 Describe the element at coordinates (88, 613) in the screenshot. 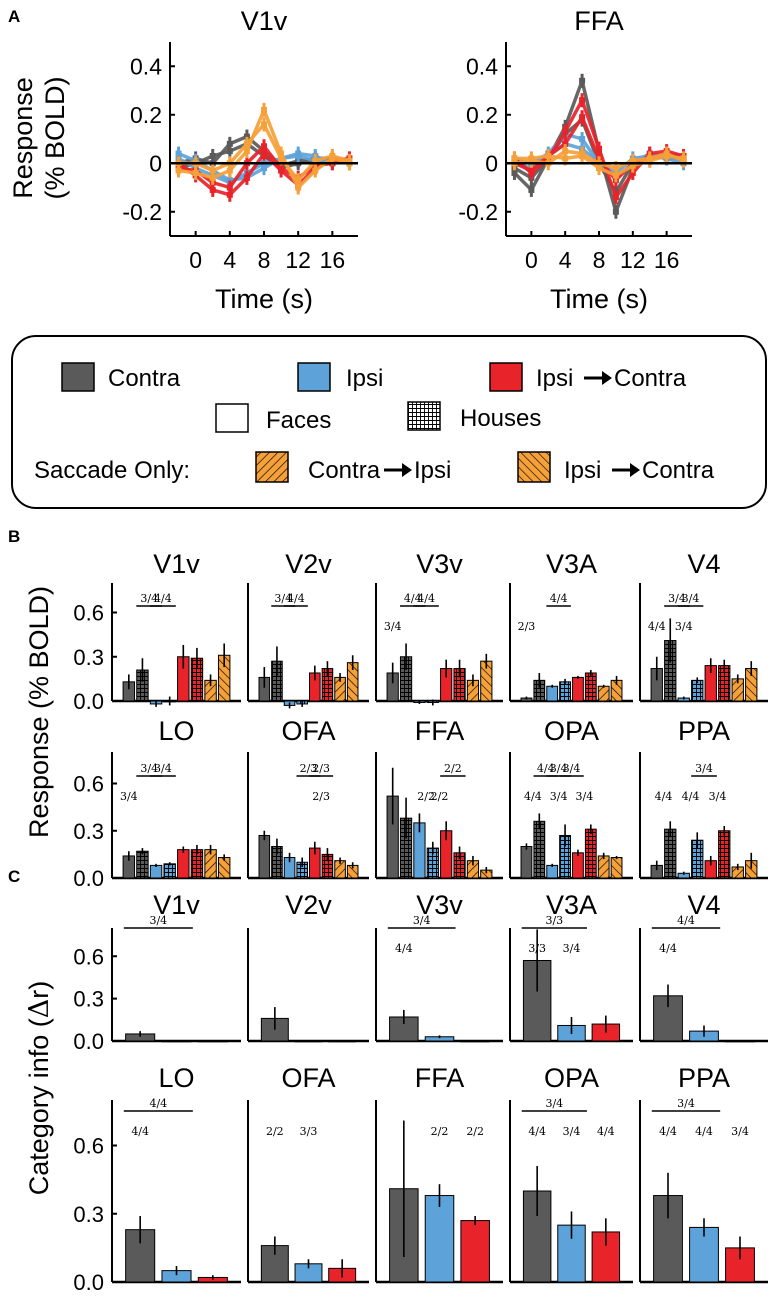

I see `y-tick-label: 0.6` at that location.